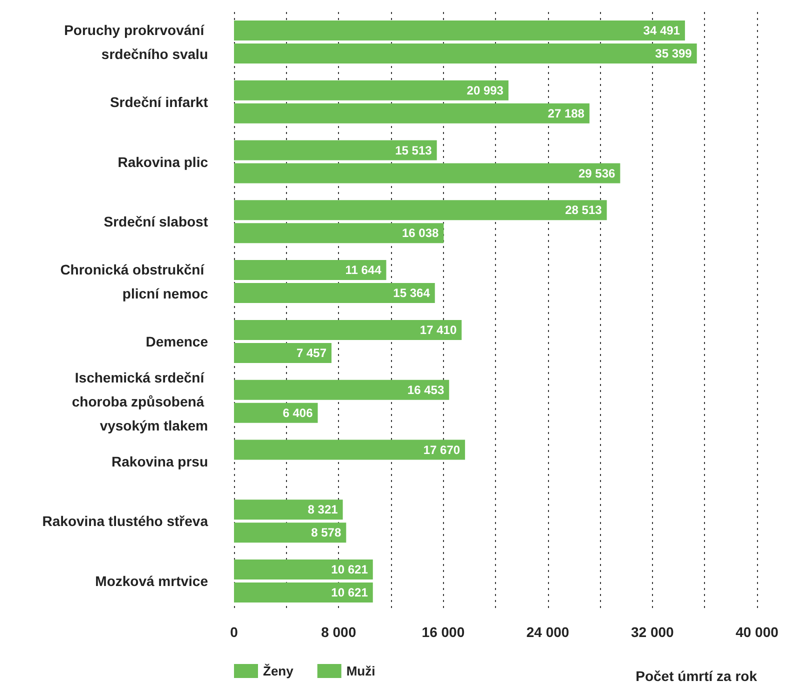 Image resolution: width=786 pixels, height=687 pixels. I want to click on x-tick-label: 8 000, so click(338, 632).